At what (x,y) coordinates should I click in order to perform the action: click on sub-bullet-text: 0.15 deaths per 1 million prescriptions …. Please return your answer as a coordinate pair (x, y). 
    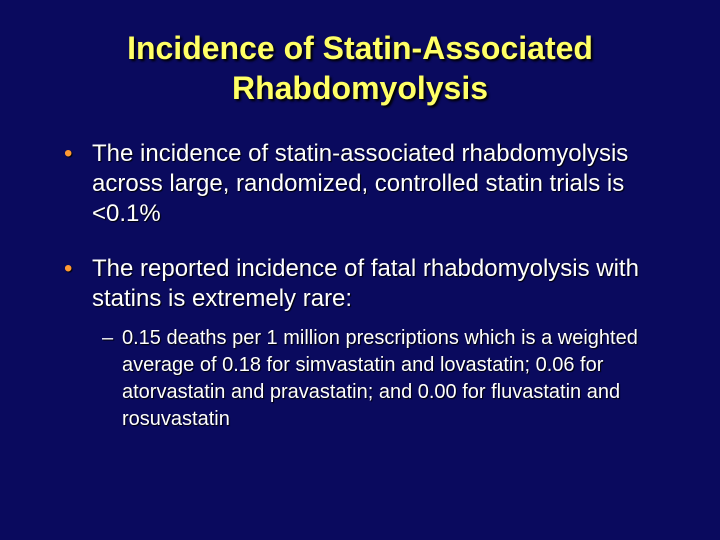
    Looking at the image, I should click on (380, 378).